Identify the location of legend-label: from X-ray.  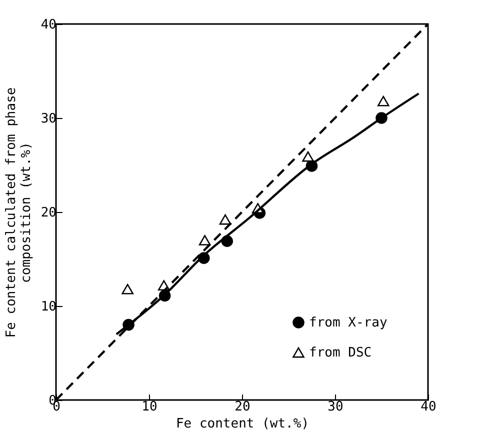
(348, 323).